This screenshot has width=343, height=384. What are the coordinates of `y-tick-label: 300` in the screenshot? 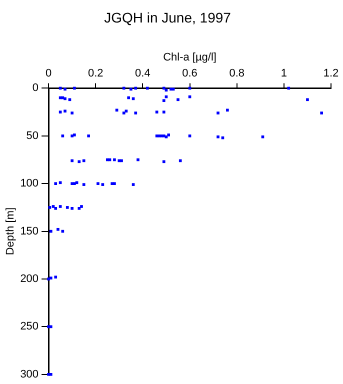 It's located at (29, 374).